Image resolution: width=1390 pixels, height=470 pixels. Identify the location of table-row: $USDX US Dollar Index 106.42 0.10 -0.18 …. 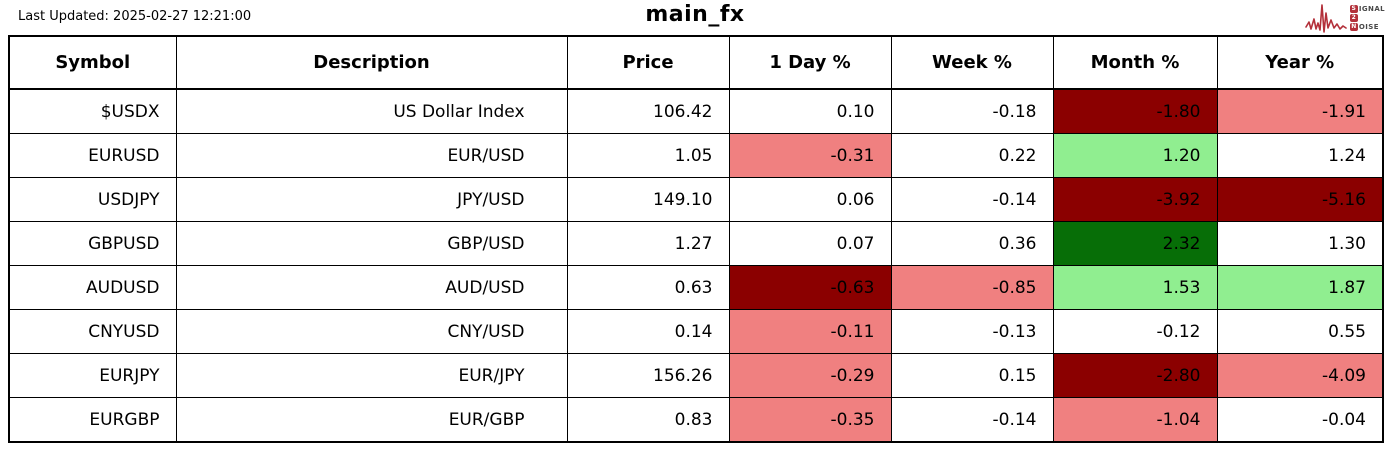
(696, 111).